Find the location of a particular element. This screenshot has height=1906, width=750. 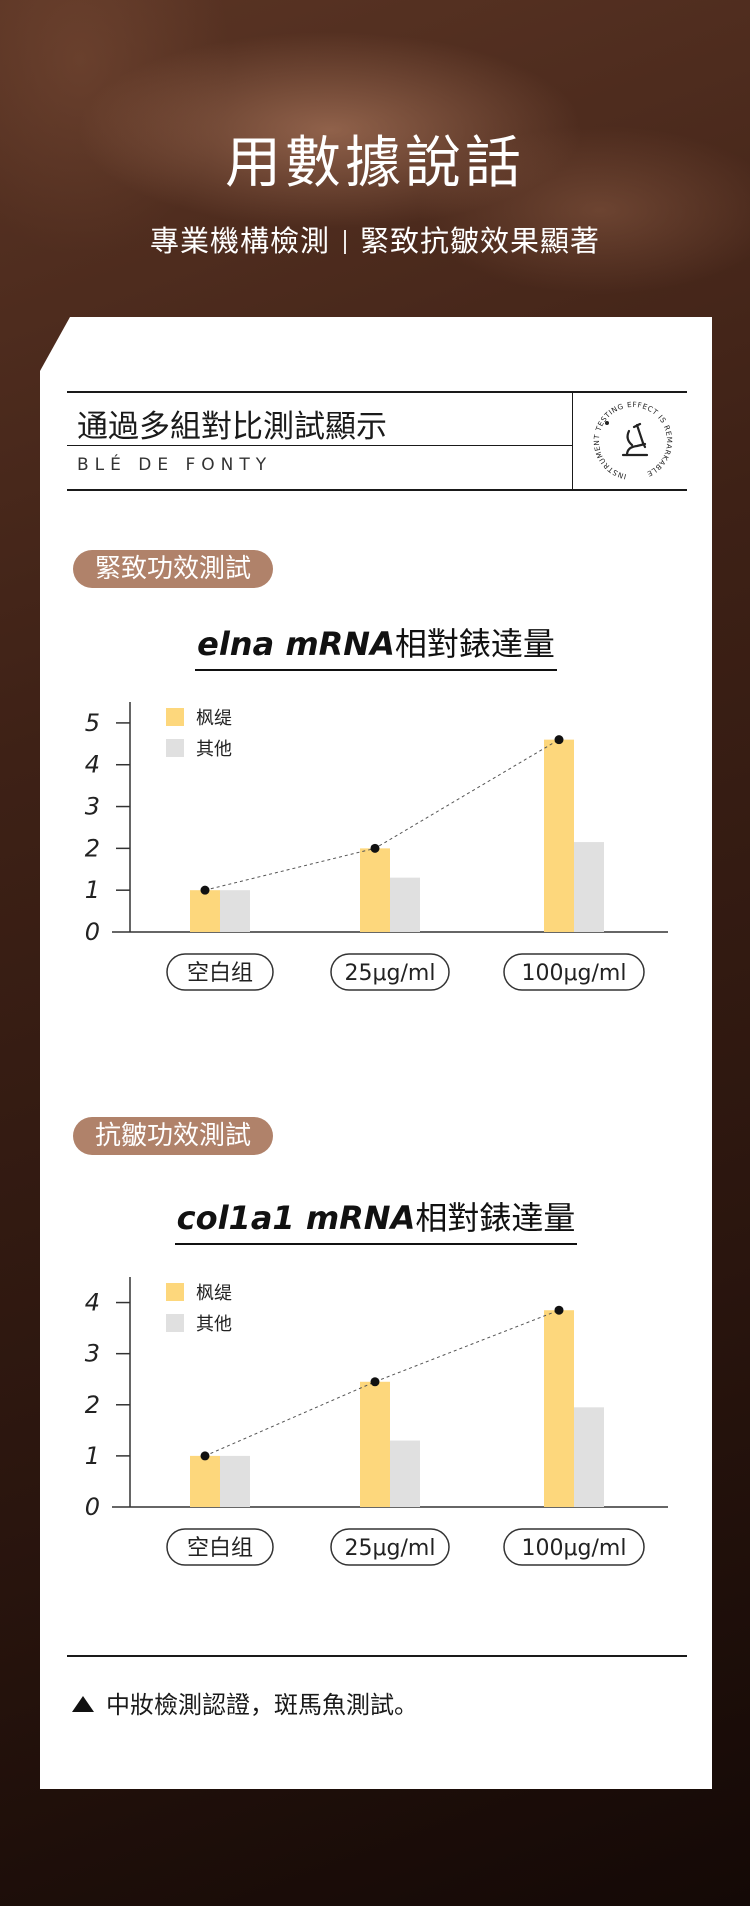

chart-1-title-cn: 相對錶達量 is located at coordinates (474, 644).